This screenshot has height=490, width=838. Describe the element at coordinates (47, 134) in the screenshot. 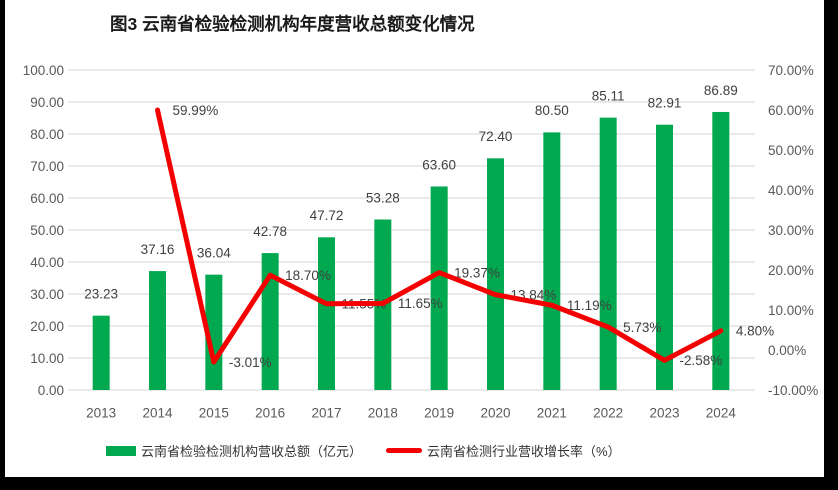

I see `y-axis-tick-label: 80.00` at that location.